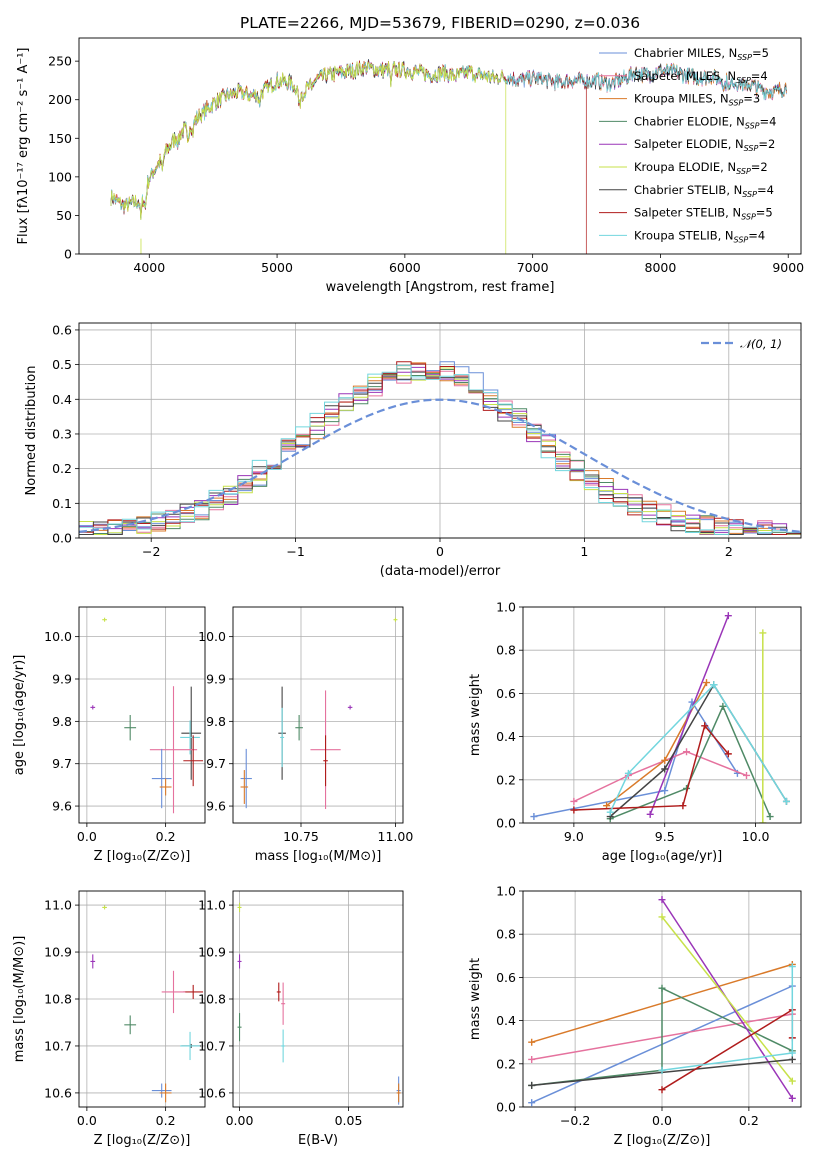 The width and height of the screenshot is (819, 1170). What do you see at coordinates (533, 267) in the screenshot?
I see `x-tick-label: 7000` at bounding box center [533, 267].